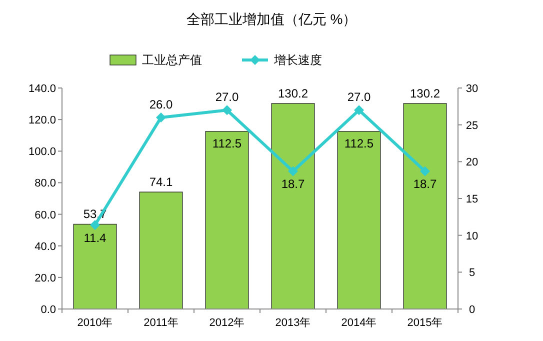 Image resolution: width=543 pixels, height=341 pixels. I want to click on y-tick-label: 120.0, so click(42, 120).